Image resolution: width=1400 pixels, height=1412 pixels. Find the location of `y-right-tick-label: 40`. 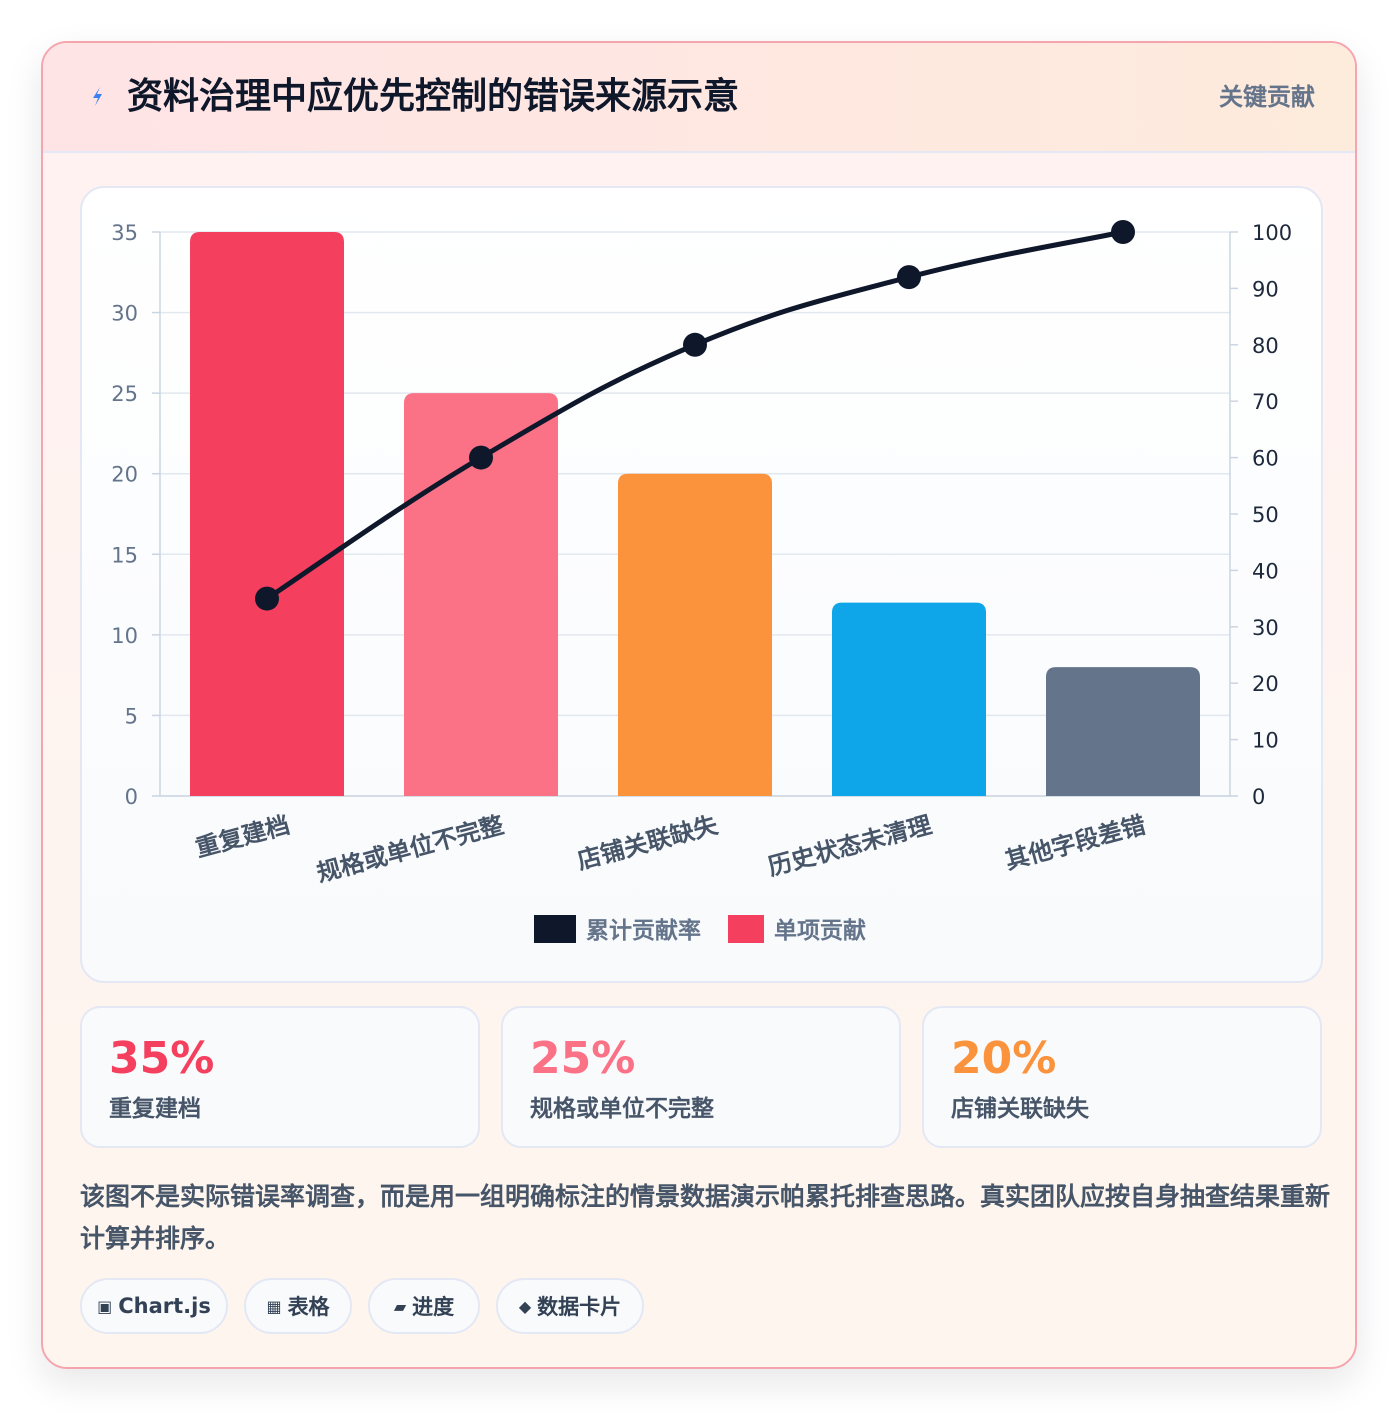

y-right-tick-label: 40 is located at coordinates (1265, 571).